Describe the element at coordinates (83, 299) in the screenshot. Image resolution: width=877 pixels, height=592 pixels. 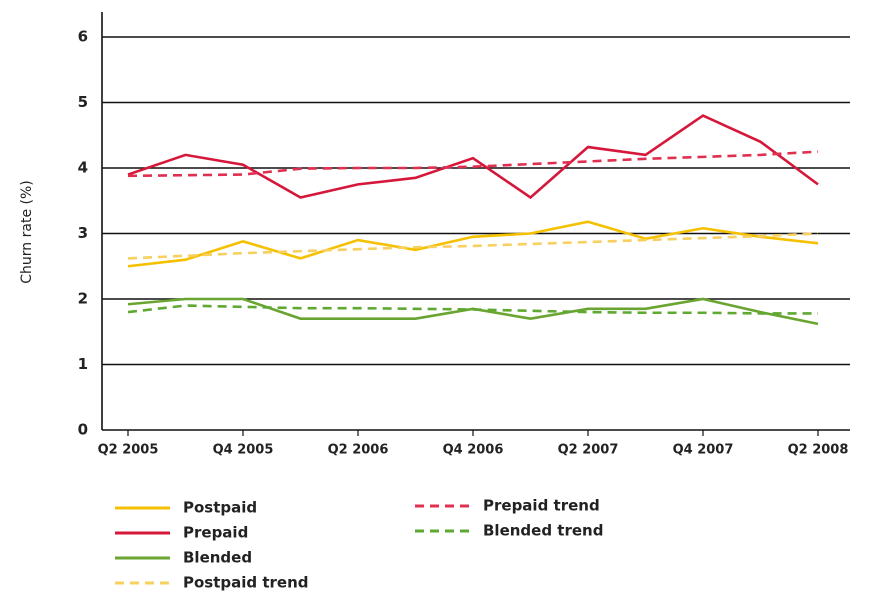
I see `y-tick-label: 2` at that location.